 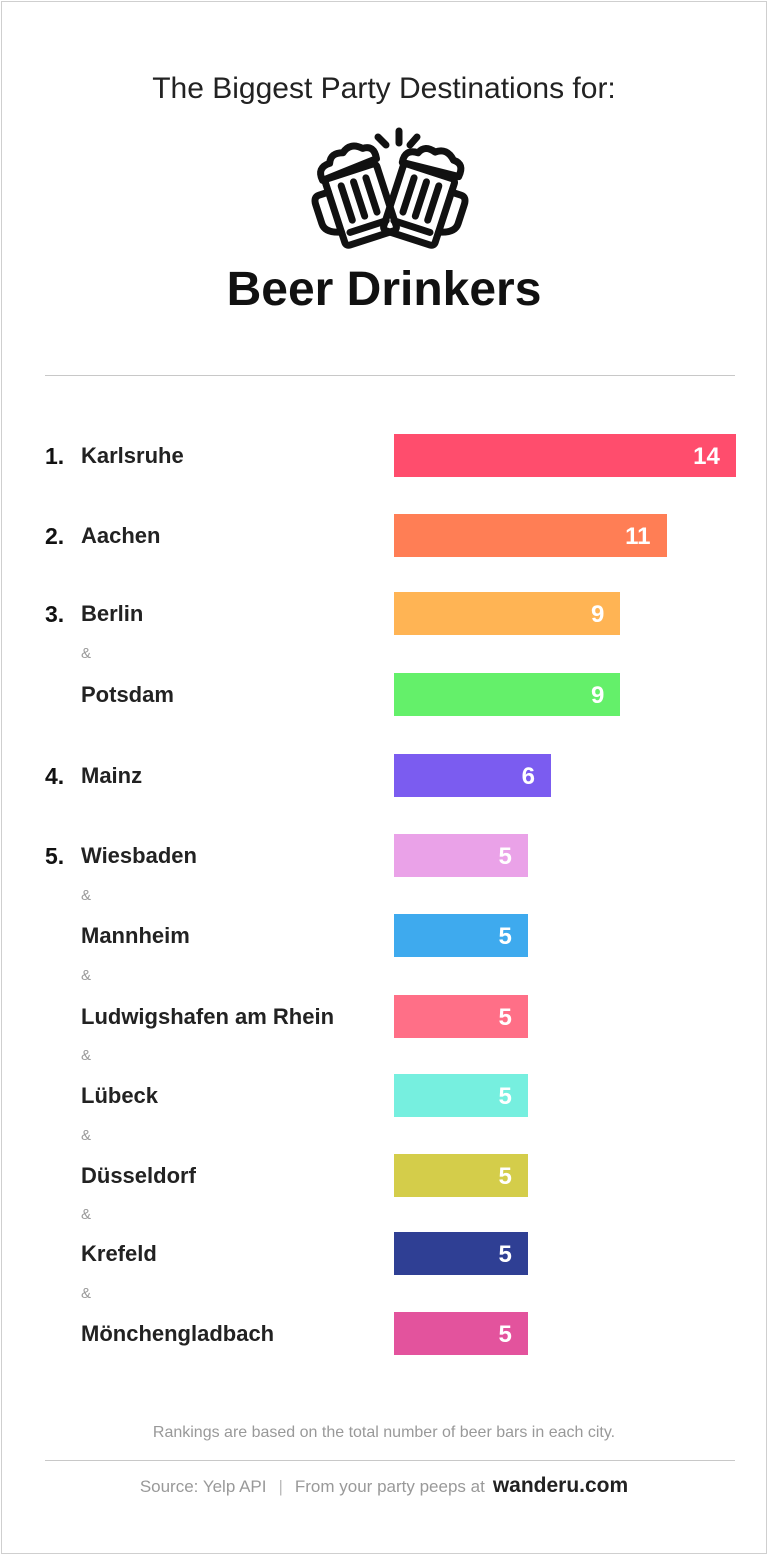 I want to click on bar-row: Ludwigshafen am Rhein 5, so click(x=384, y=1016).